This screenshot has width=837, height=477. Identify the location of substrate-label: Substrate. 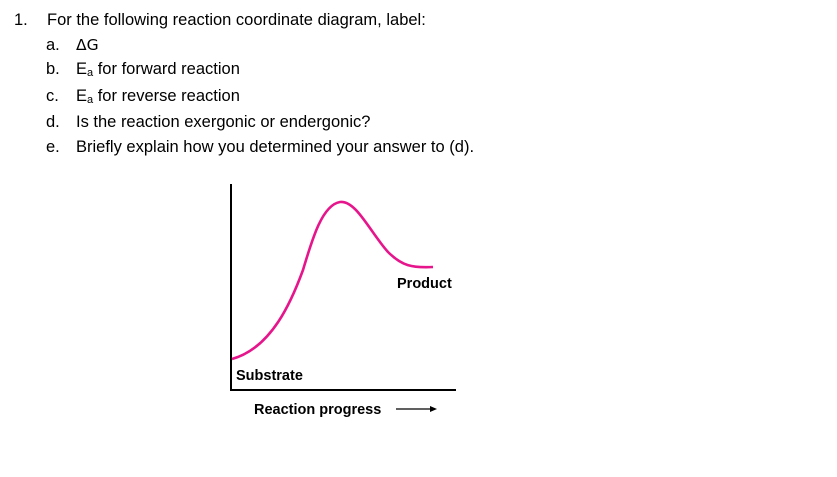
(269, 376).